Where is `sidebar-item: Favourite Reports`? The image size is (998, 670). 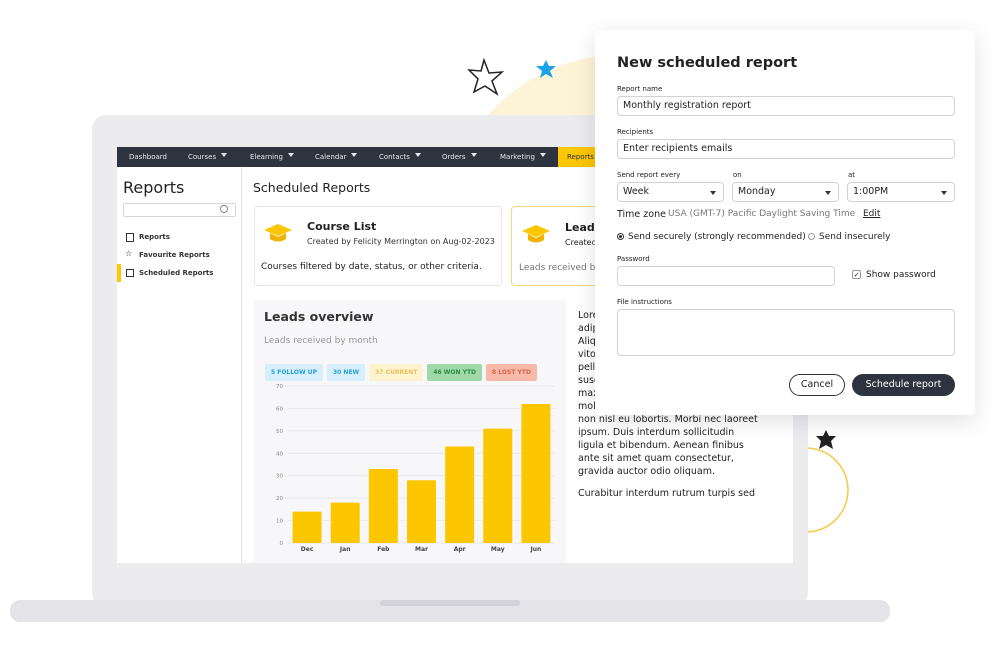
sidebar-item: Favourite Reports is located at coordinates (174, 255).